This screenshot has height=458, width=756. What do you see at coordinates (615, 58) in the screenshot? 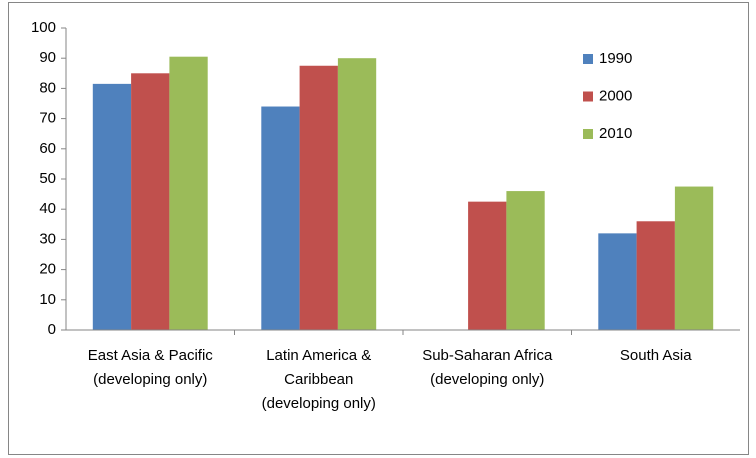
I see `legend-label: 1990` at bounding box center [615, 58].